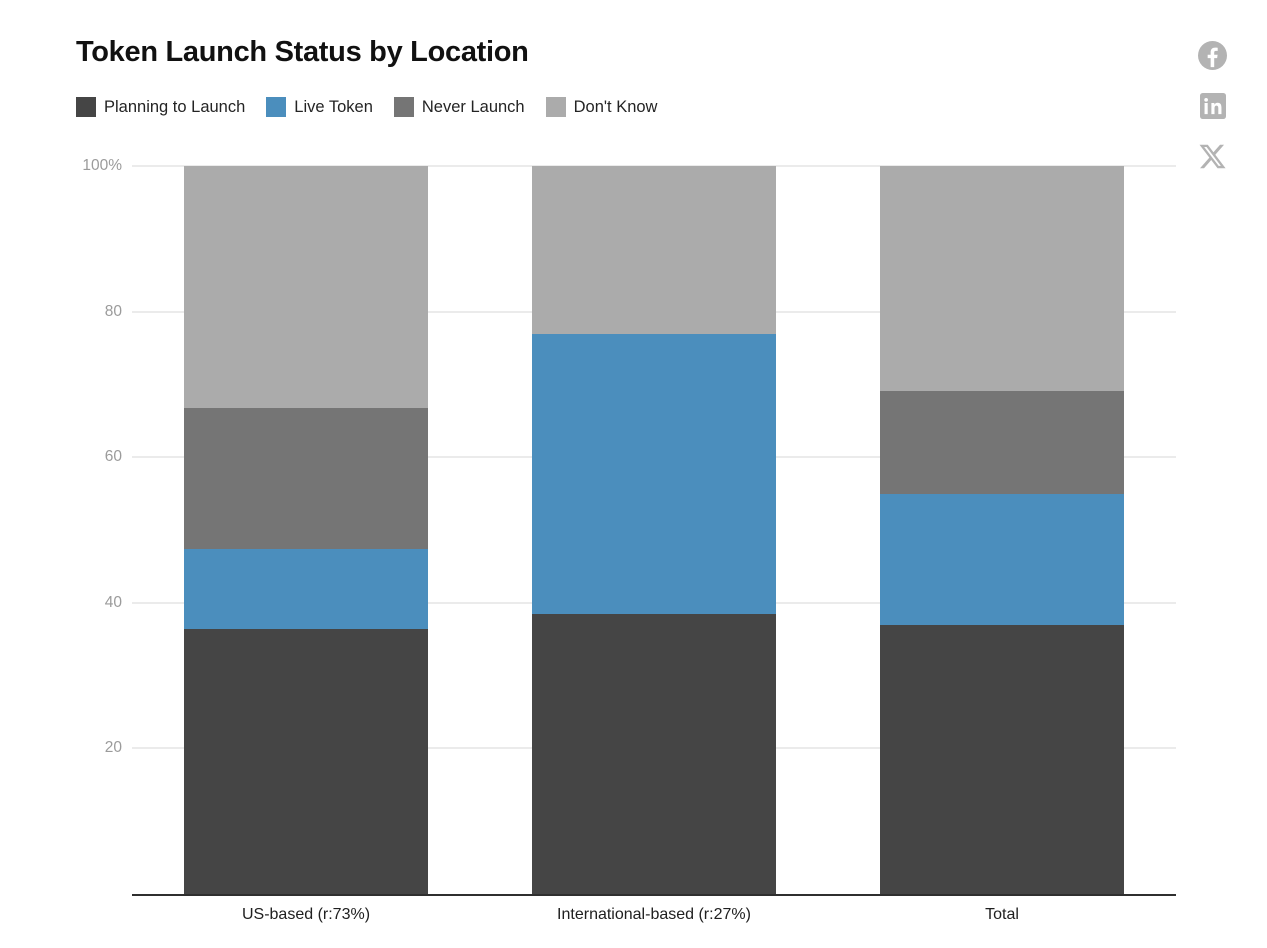  What do you see at coordinates (306, 761) in the screenshot?
I see `bar-segment-us-based-r-73-planning-to-launch` at bounding box center [306, 761].